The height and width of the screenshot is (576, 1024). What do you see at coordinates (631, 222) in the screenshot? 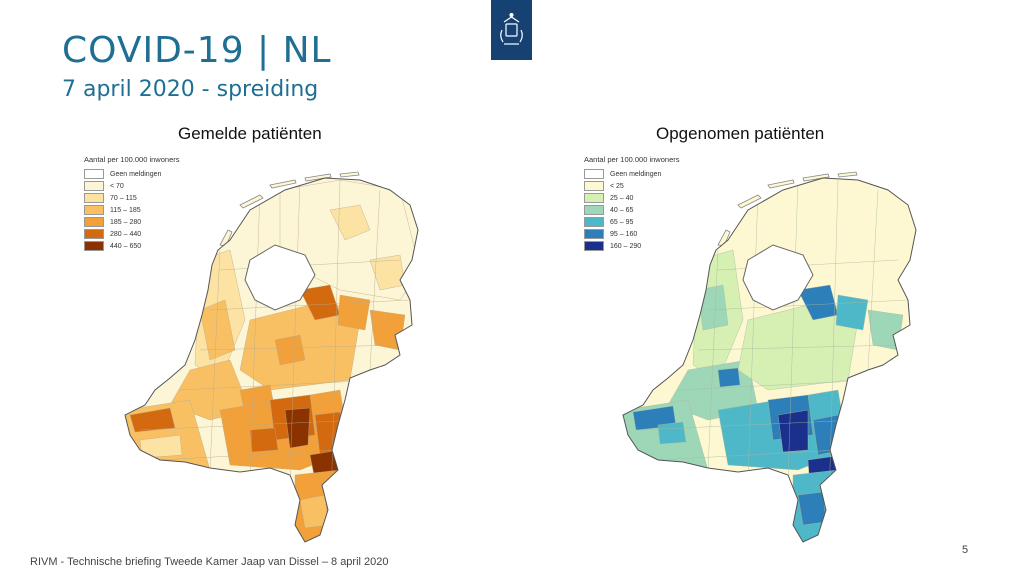
I see `legend-item: 65 – 95` at bounding box center [631, 222].